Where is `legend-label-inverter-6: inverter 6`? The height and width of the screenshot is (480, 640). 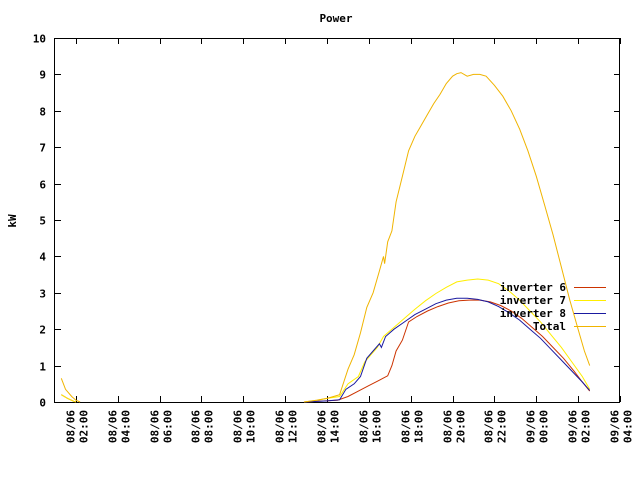 legend-label-inverter-6: inverter 6 is located at coordinates (533, 287).